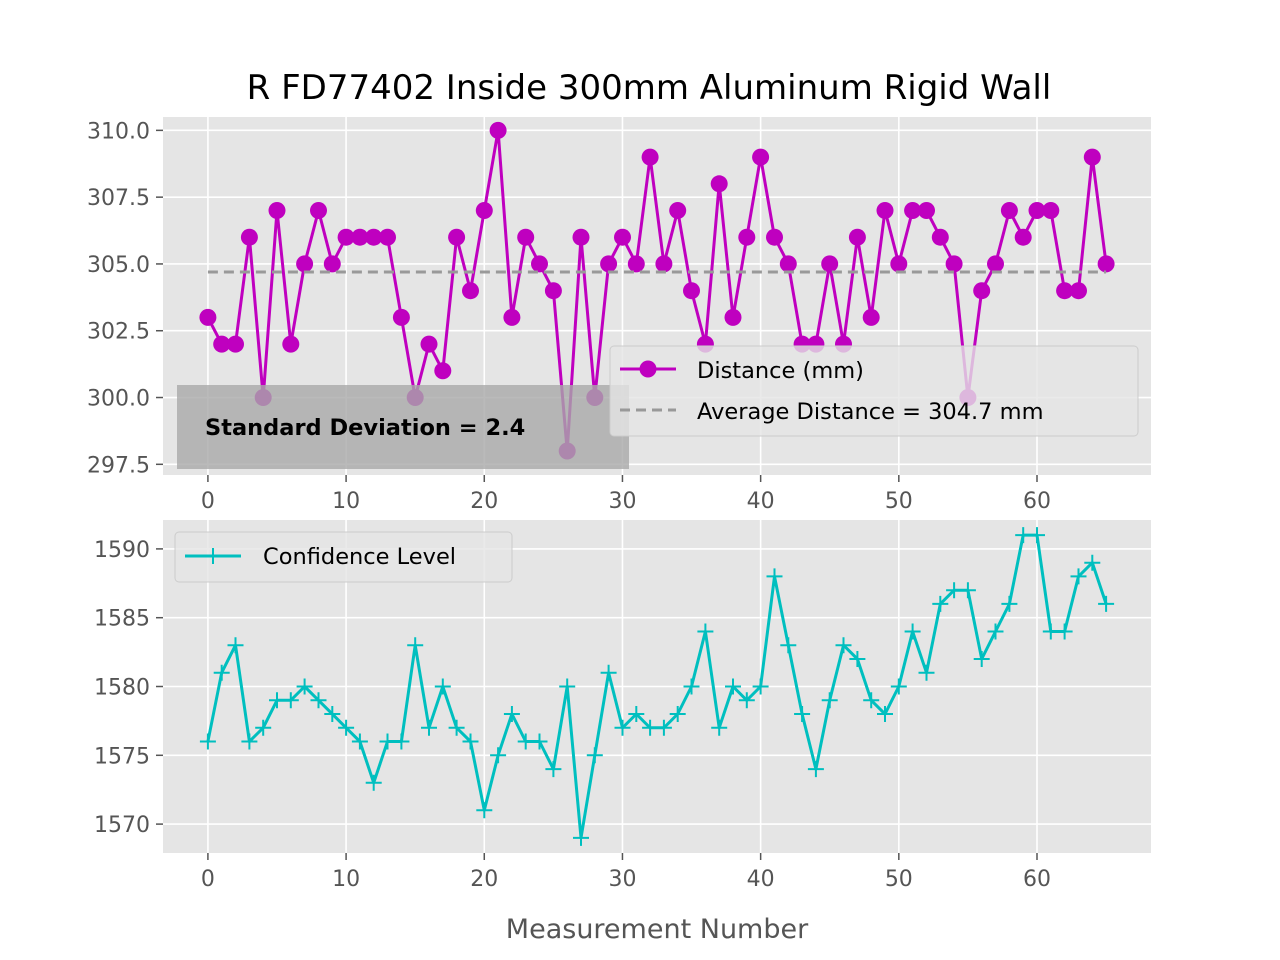 This screenshot has height=960, width=1280. Describe the element at coordinates (780, 371) in the screenshot. I see `legend-distance-label: Distance (mm)` at that location.